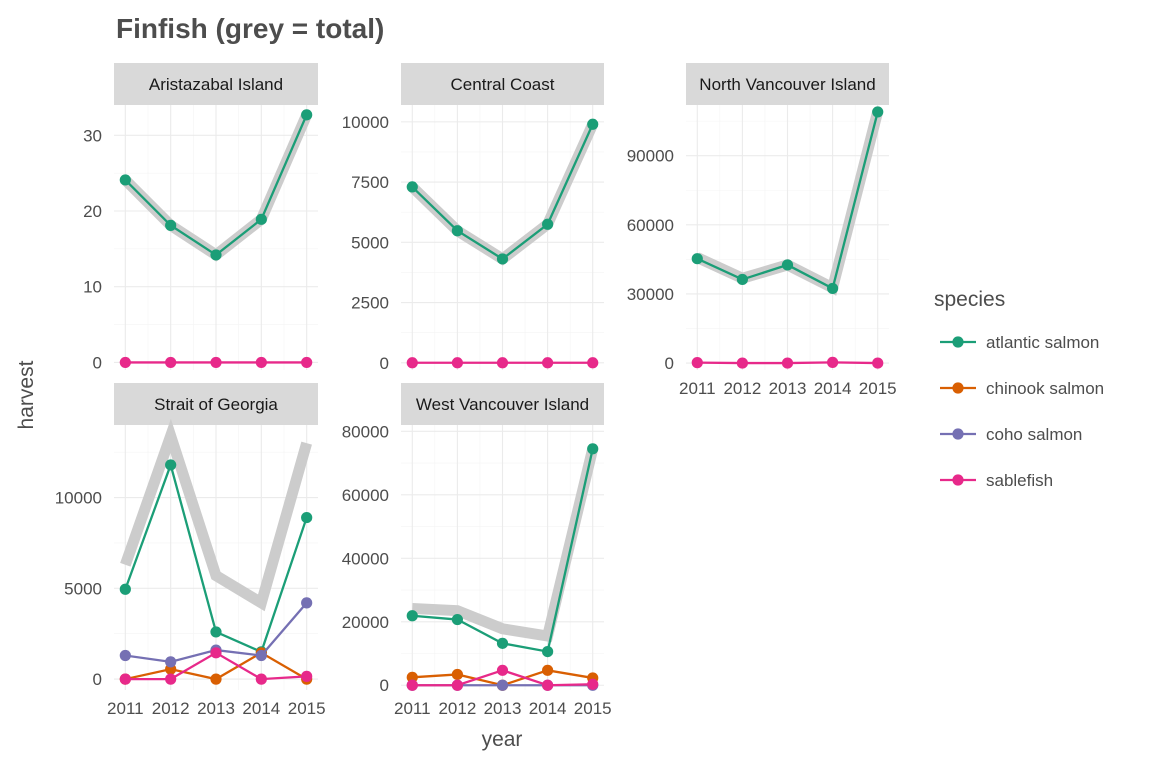 Image resolution: width=1152 pixels, height=768 pixels. I want to click on y-tick-label: 60000, so click(650, 225).